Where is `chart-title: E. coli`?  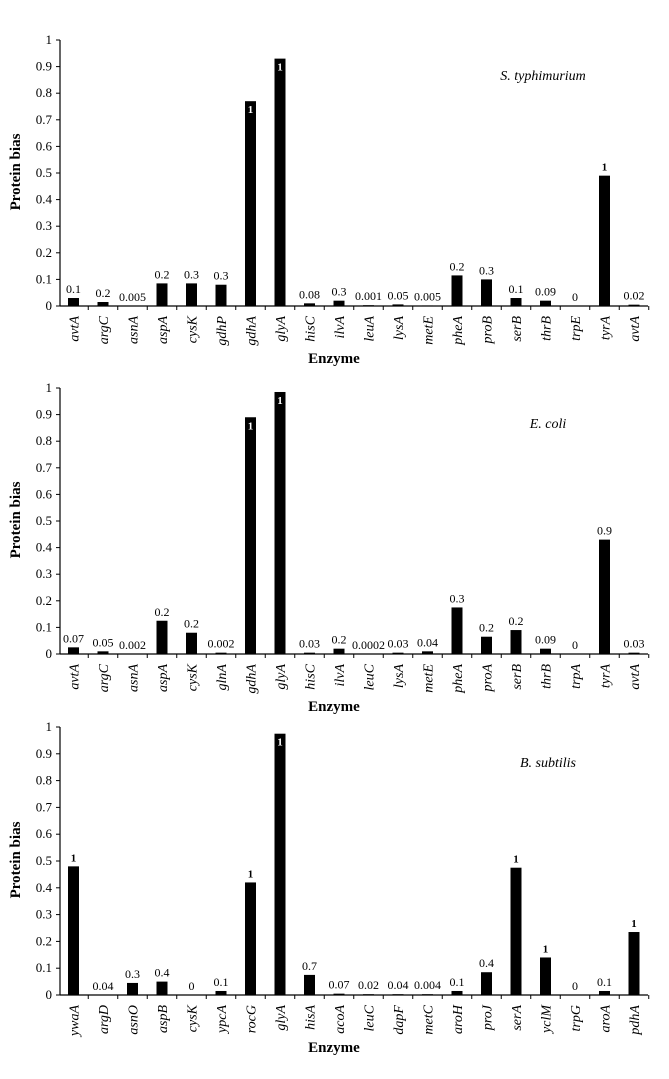
chart-title: E. coli is located at coordinates (548, 424).